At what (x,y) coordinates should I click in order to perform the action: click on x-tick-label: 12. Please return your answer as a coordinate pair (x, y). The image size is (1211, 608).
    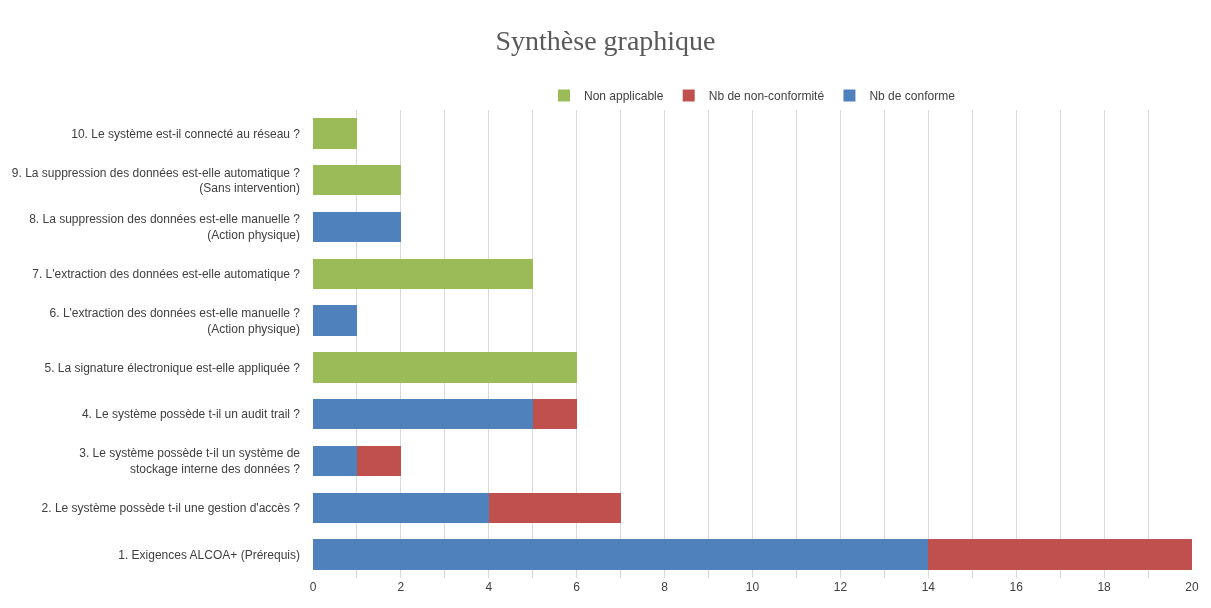
    Looking at the image, I should click on (840, 587).